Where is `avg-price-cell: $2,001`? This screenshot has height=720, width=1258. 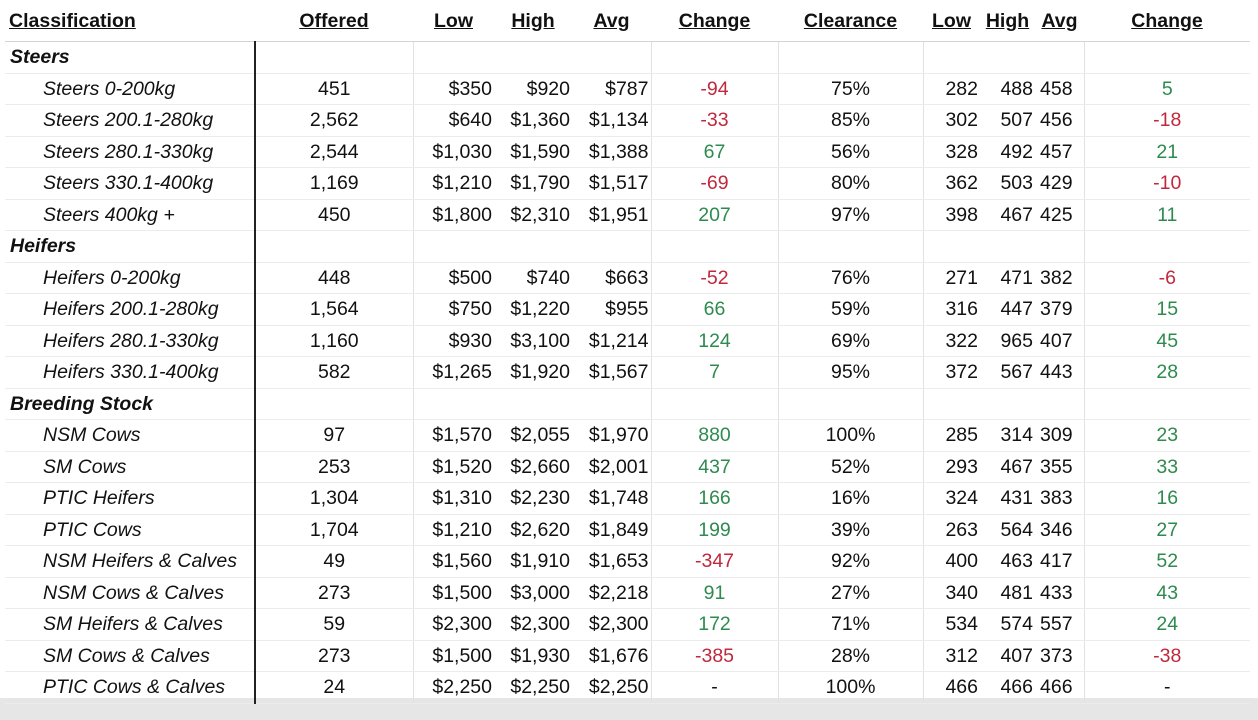
avg-price-cell: $2,001 is located at coordinates (611, 467).